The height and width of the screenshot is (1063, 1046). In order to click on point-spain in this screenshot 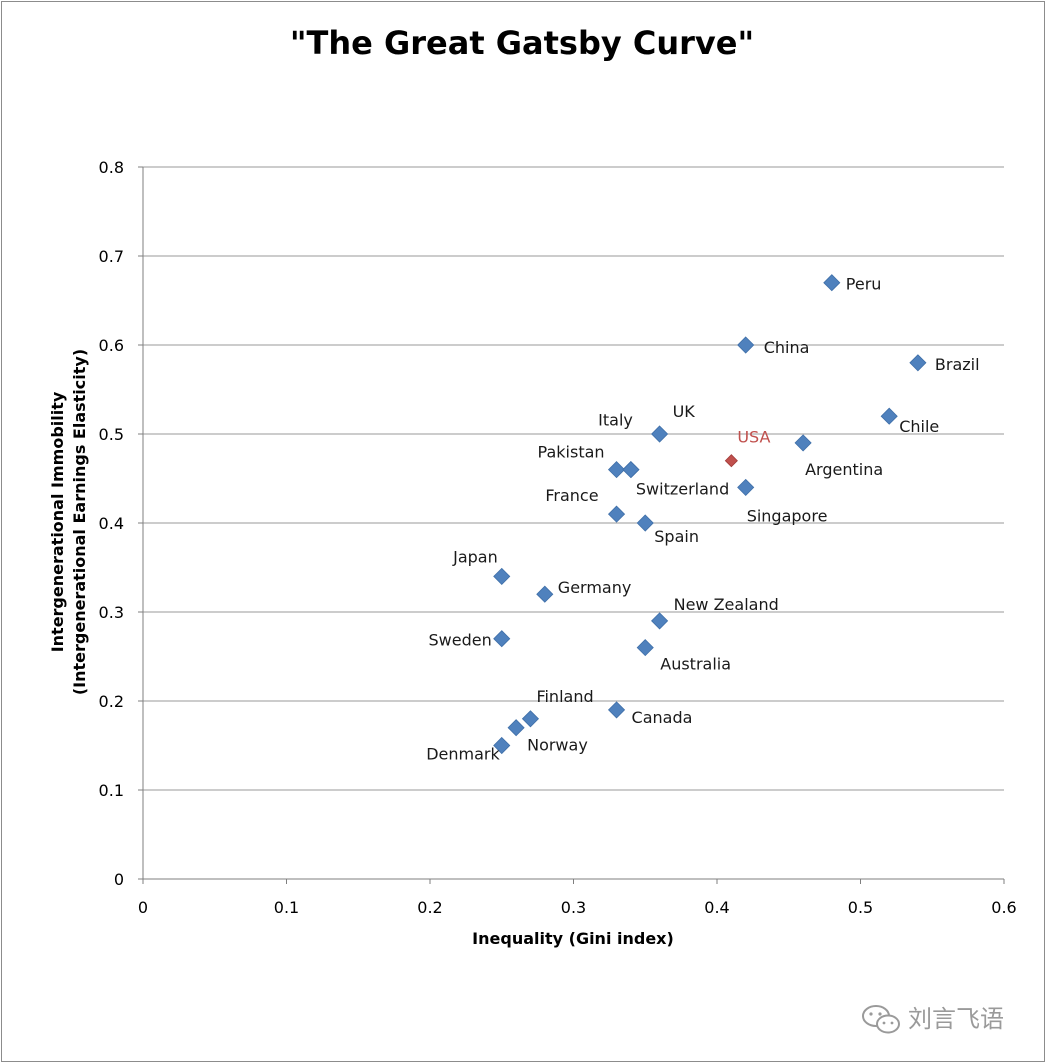, I will do `click(645, 523)`.